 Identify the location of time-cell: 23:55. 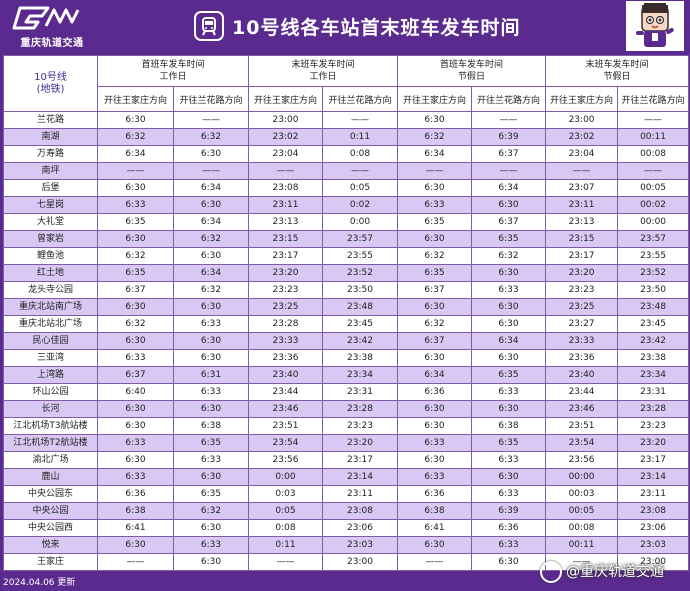
(653, 256).